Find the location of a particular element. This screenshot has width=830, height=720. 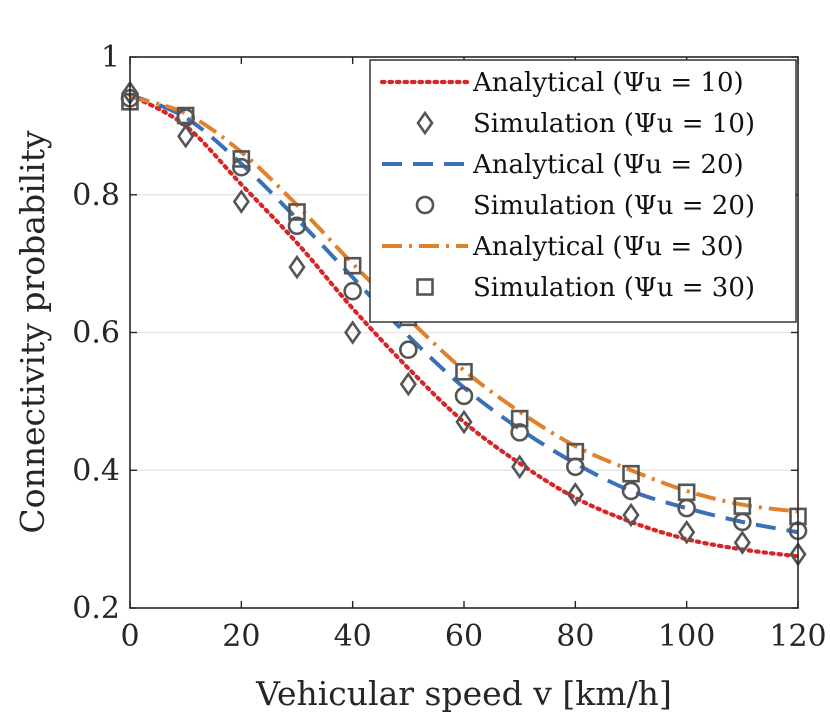

legend-item: Analytical (Ψu = 30) is located at coordinates (563, 247).